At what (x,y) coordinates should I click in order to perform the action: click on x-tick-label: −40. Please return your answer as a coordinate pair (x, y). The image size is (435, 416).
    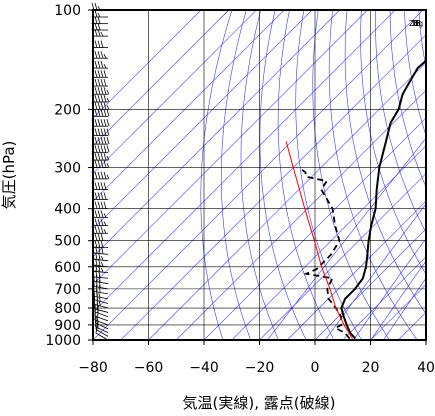
    Looking at the image, I should click on (204, 368).